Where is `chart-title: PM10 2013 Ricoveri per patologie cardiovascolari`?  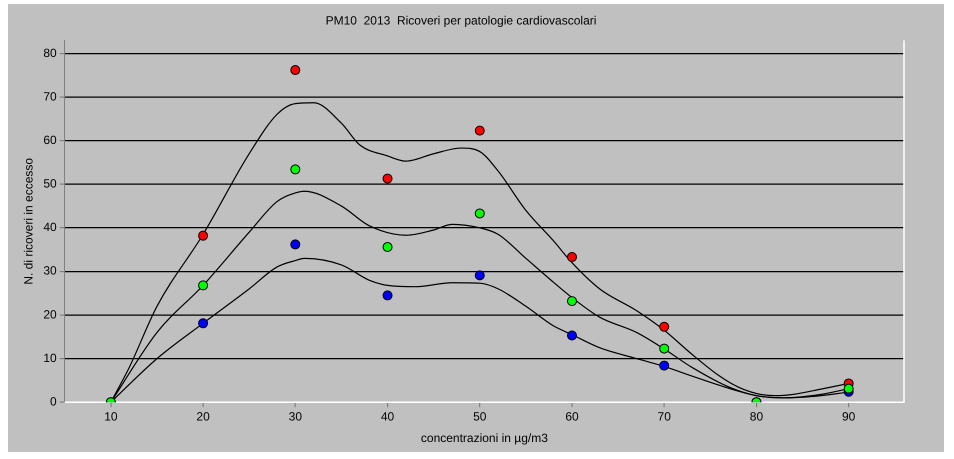
chart-title: PM10 2013 Ricoveri per patologie cardiovascolari is located at coordinates (461, 21).